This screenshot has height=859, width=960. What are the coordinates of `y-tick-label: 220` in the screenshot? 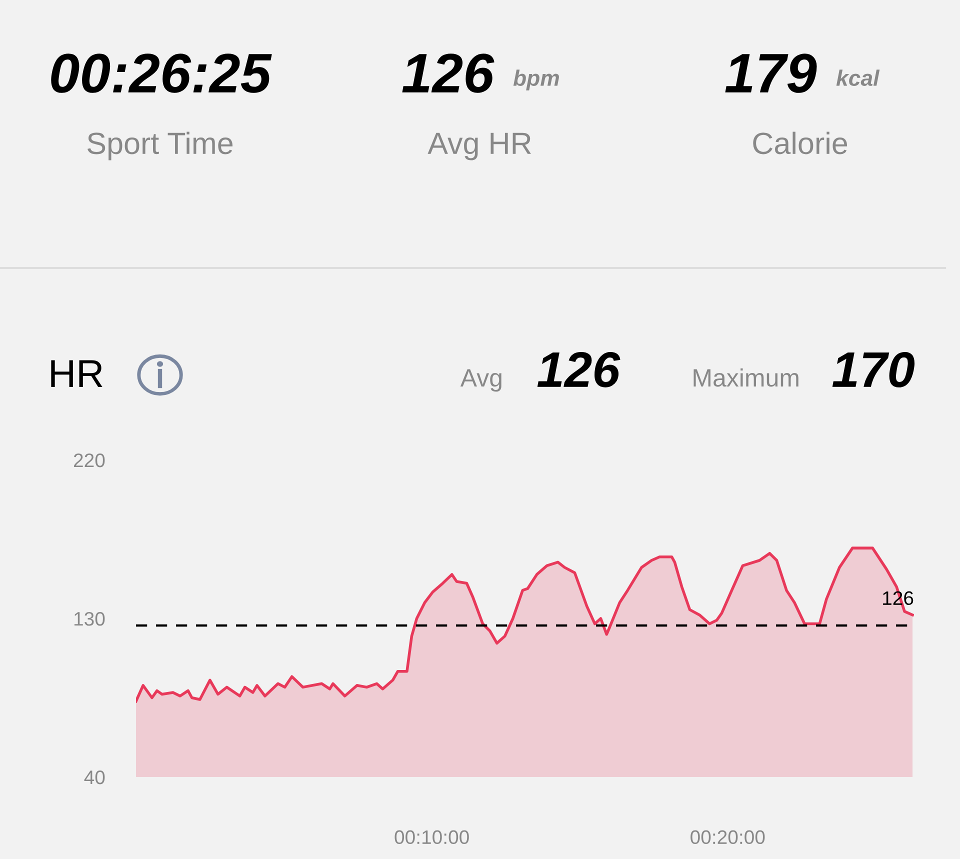 It's located at (89, 460).